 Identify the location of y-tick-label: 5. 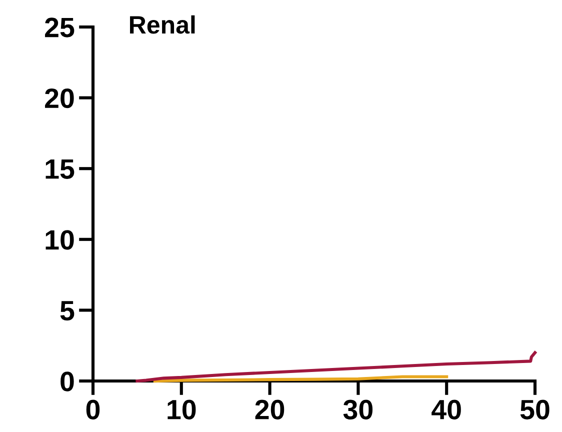
(67, 311).